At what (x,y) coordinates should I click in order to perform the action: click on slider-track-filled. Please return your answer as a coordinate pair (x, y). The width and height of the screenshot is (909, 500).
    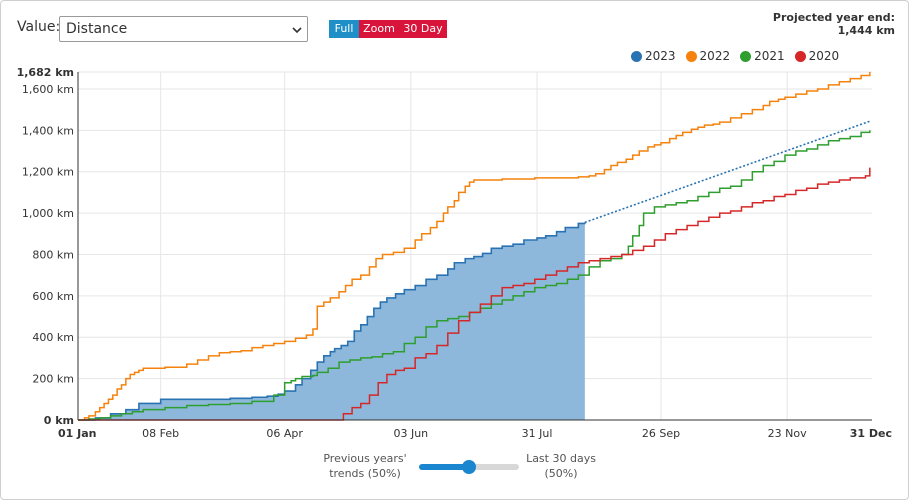
    Looking at the image, I should click on (444, 467).